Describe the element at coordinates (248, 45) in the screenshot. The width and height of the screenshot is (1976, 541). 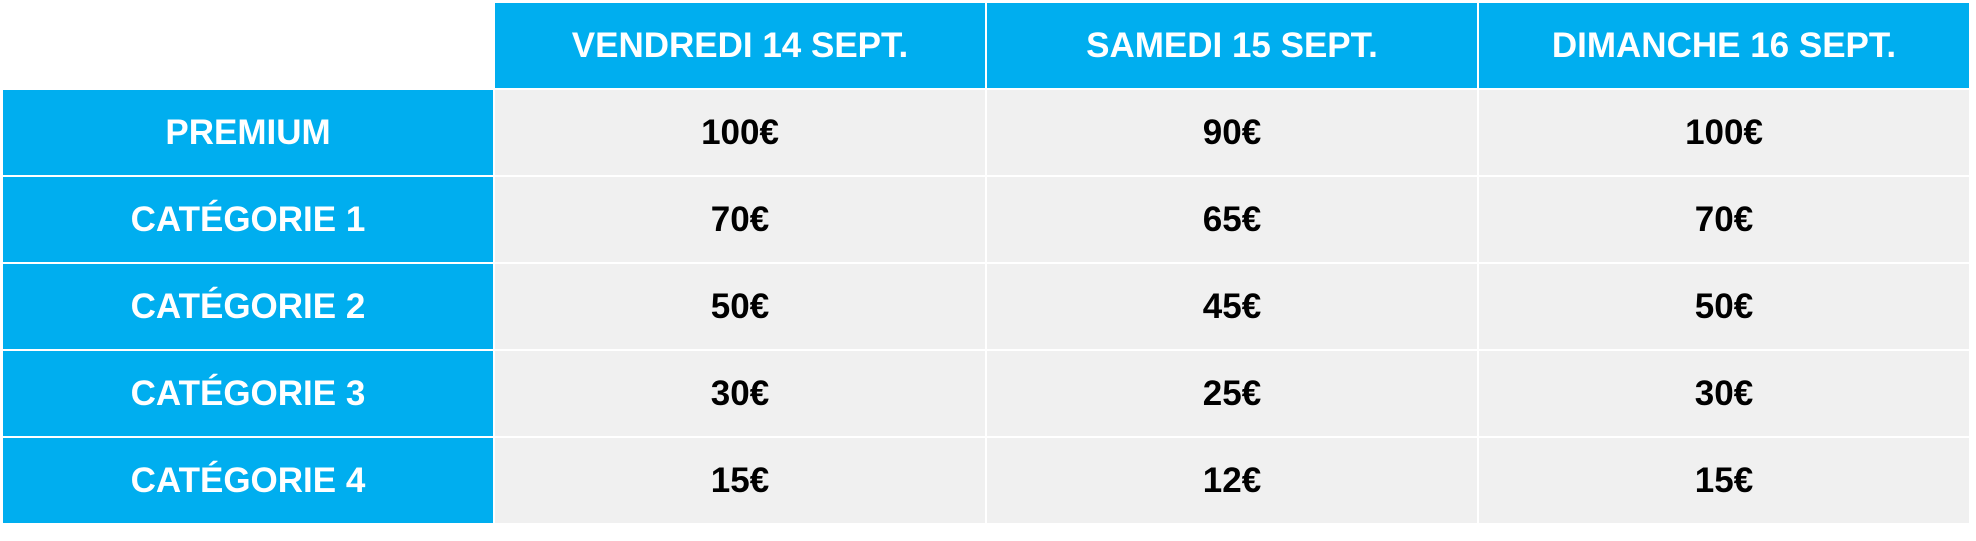
I see `corner-cell` at that location.